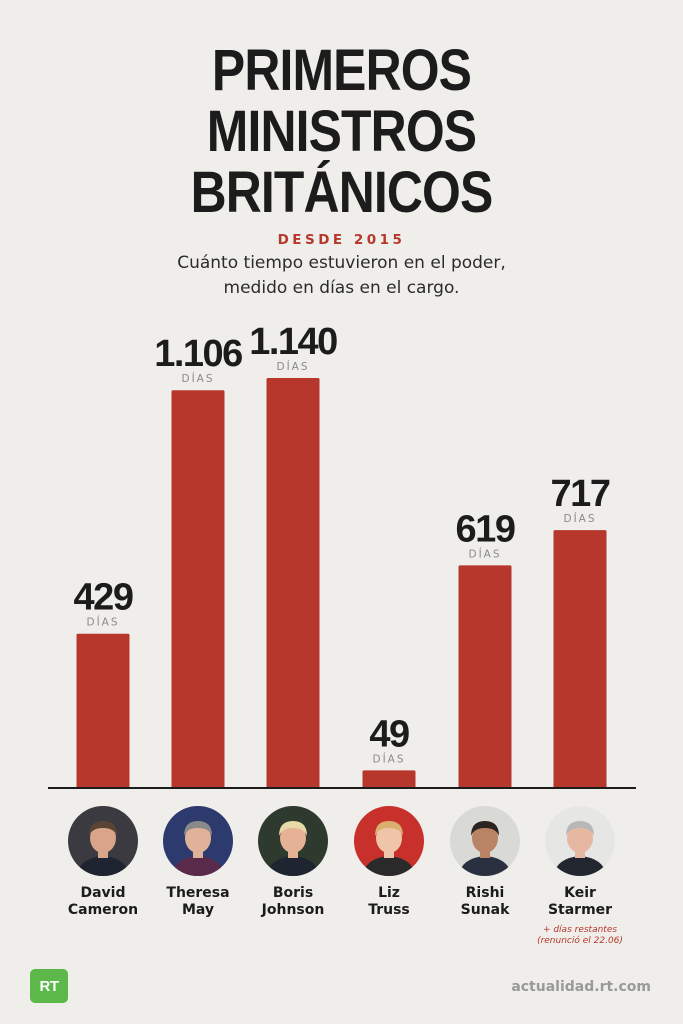 This screenshot has height=1024, width=683. What do you see at coordinates (484, 553) in the screenshot?
I see `bar-unit-label-5: DÍAS` at bounding box center [484, 553].